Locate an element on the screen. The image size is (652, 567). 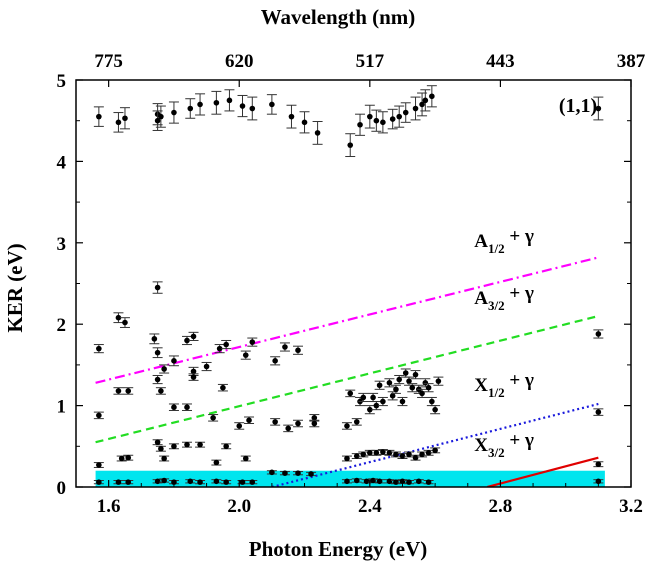
line-label-main-1: A is located at coordinates (481, 298).